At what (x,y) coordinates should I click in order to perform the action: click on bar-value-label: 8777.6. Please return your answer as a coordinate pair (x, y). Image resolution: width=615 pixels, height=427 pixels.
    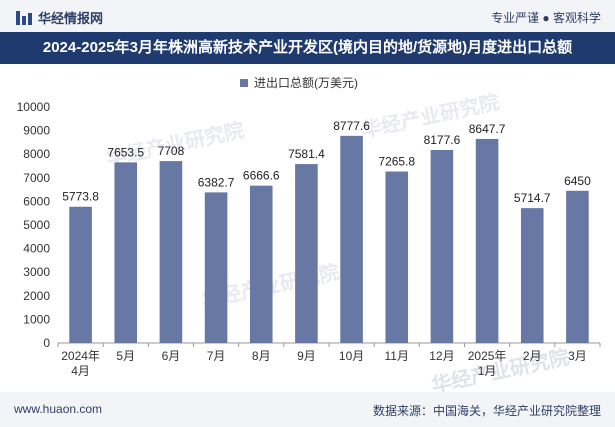
    Looking at the image, I should click on (351, 126).